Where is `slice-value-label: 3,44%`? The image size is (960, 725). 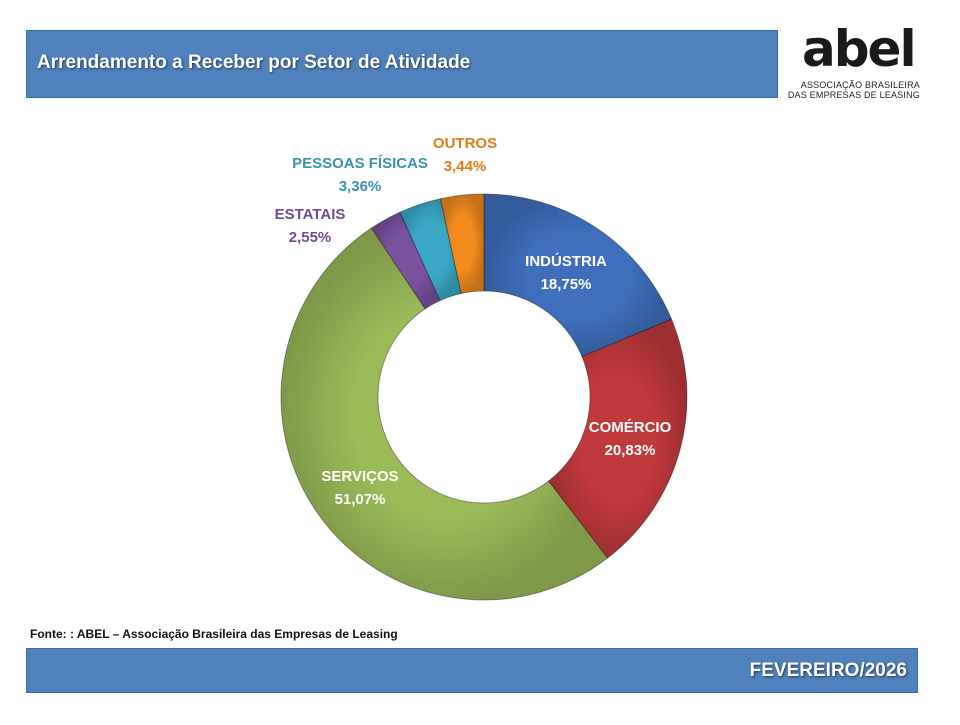 slice-value-label: 3,44% is located at coordinates (465, 166).